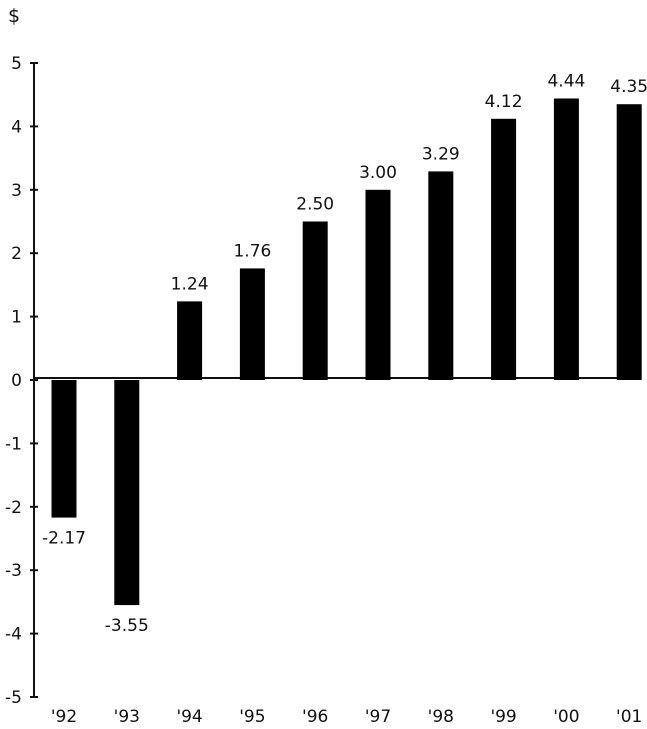 This screenshot has height=729, width=647. What do you see at coordinates (504, 102) in the screenshot?
I see `bar-value-label: 4.12` at bounding box center [504, 102].